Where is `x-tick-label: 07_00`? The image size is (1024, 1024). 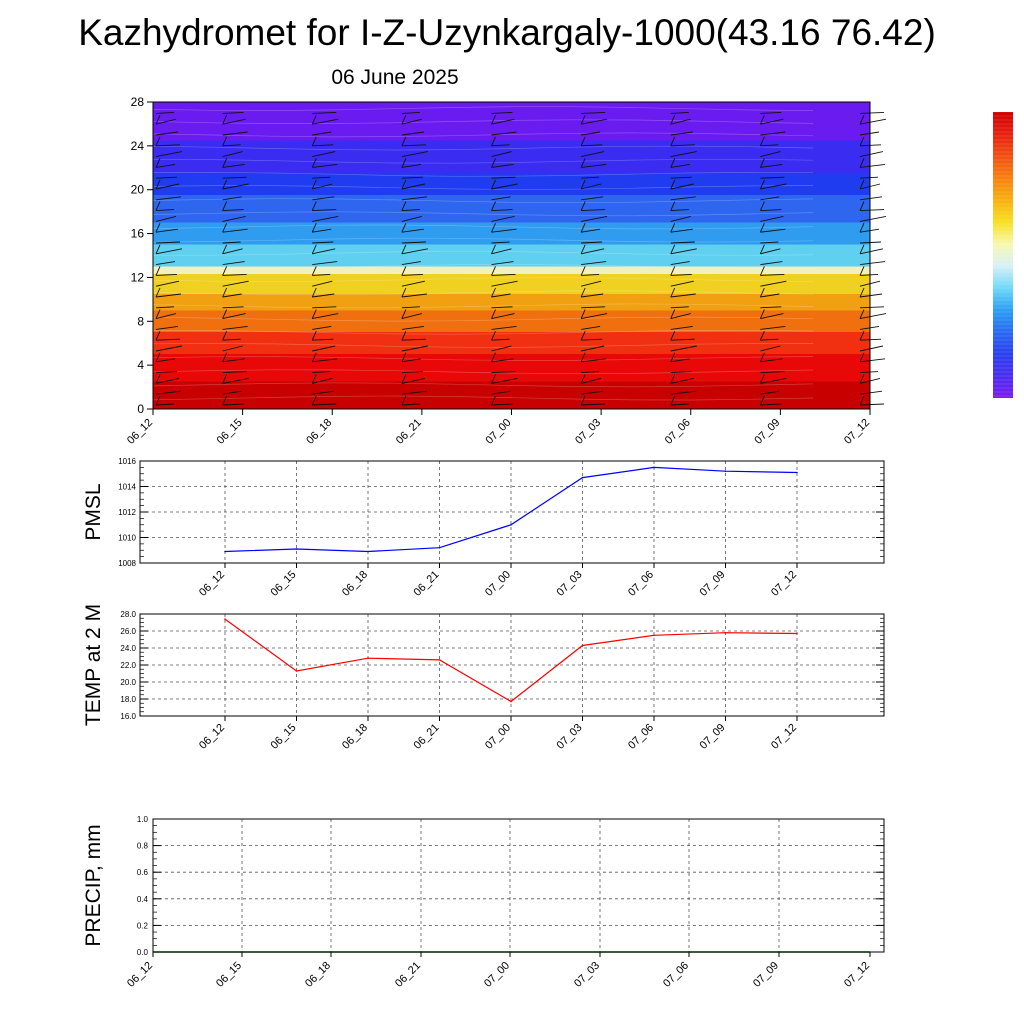
x-tick-label: 07_00 is located at coordinates (498, 584).